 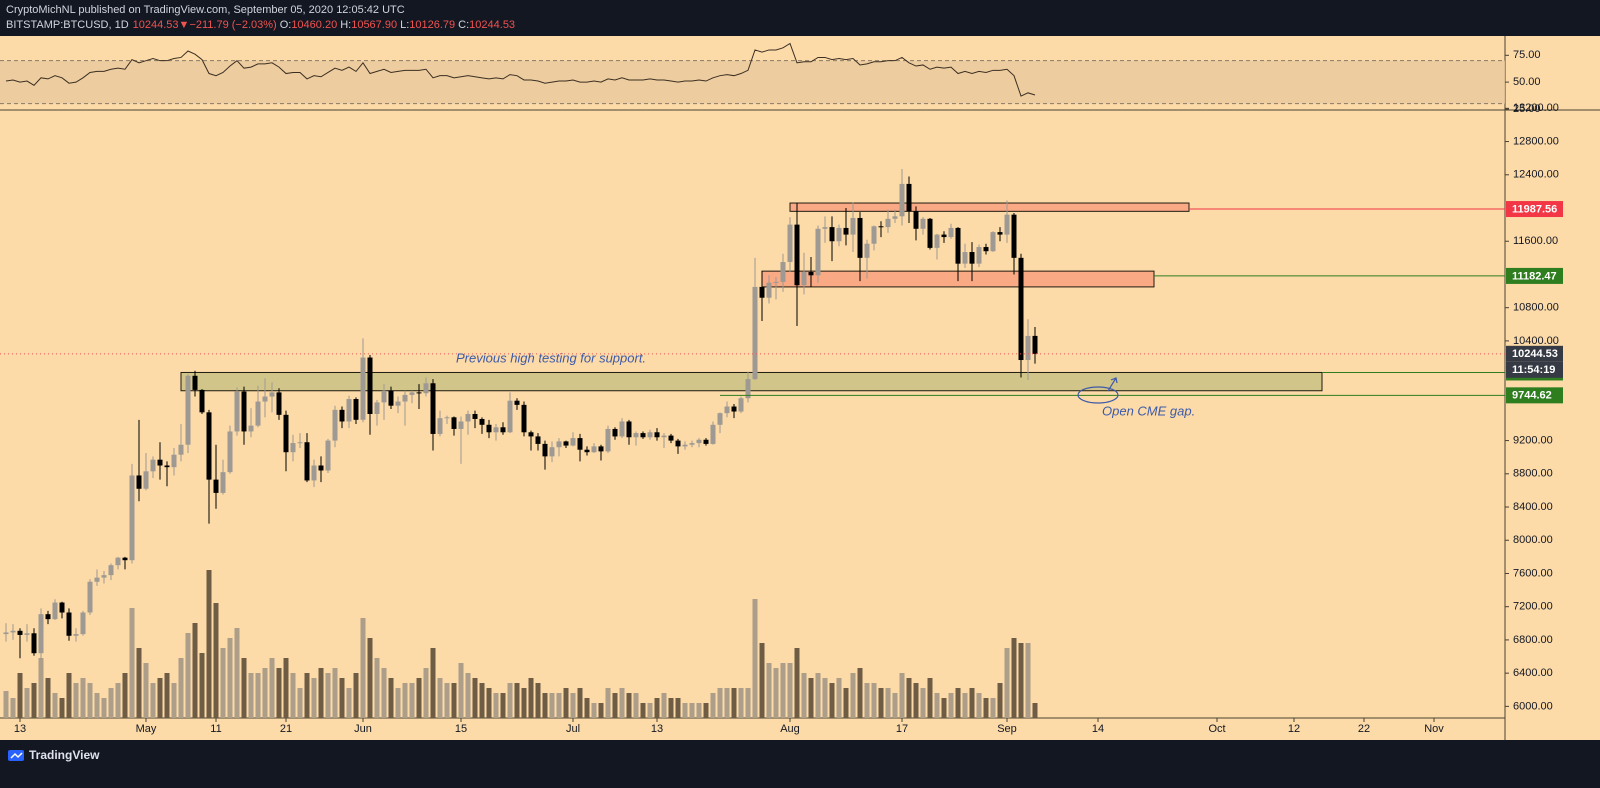 What do you see at coordinates (800, 18) in the screenshot?
I see `header-bar` at bounding box center [800, 18].